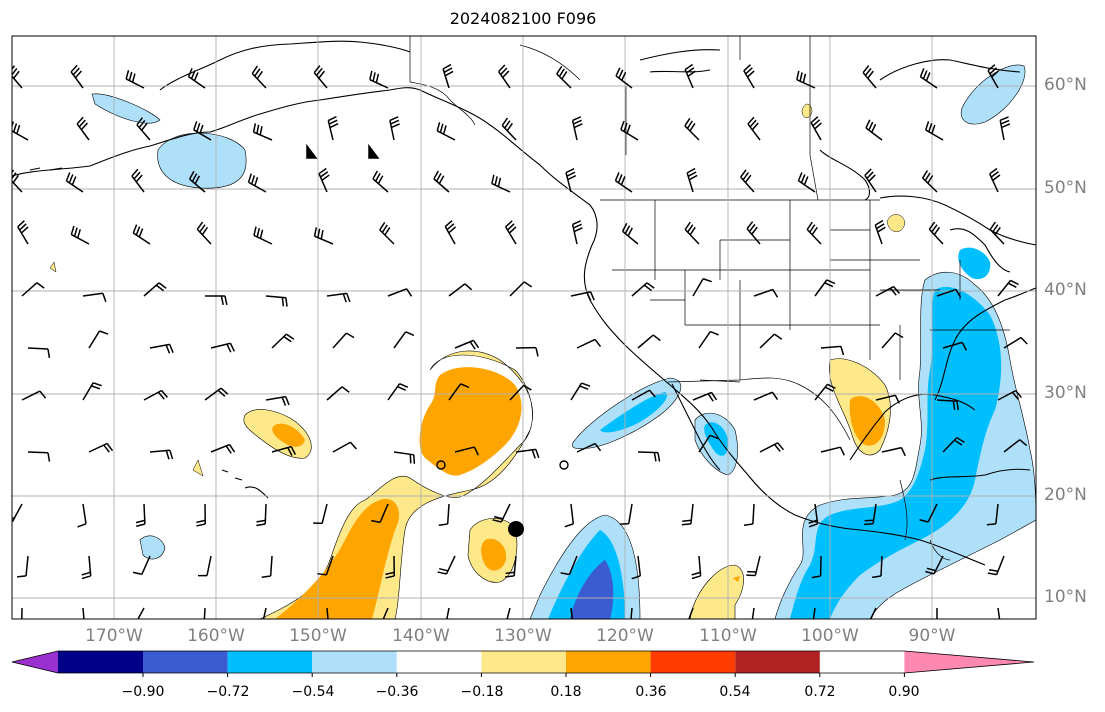 The image size is (1105, 712). I want to click on wind-barb-pennant, so click(374, 151).